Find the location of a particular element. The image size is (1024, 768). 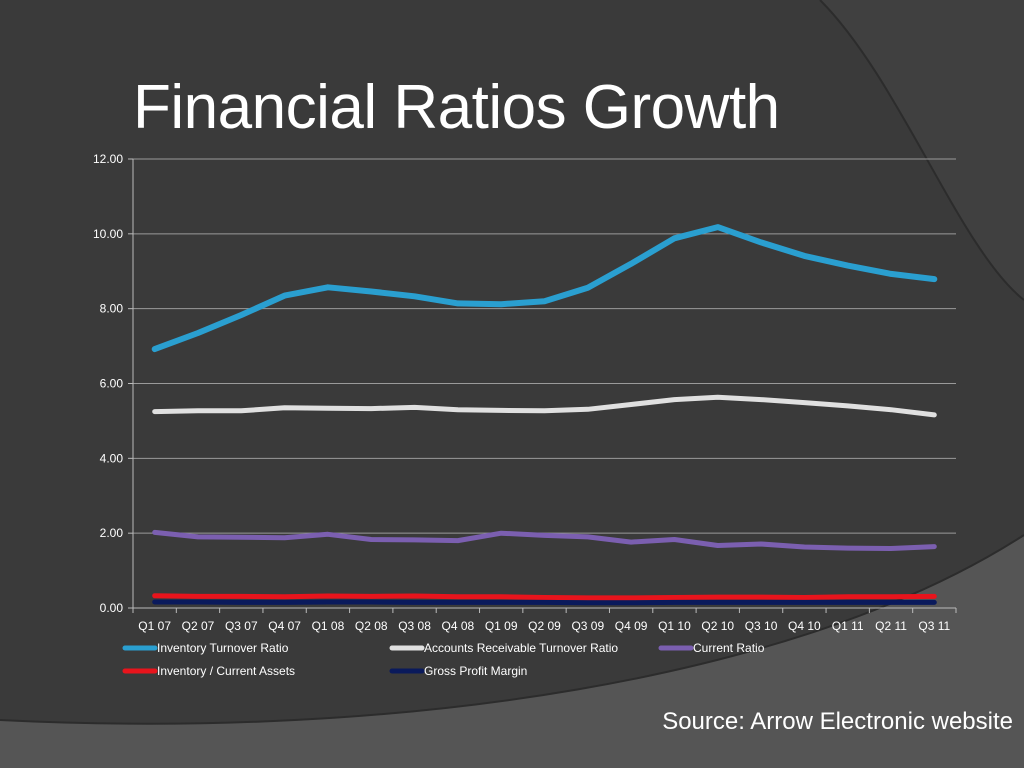

slide-title: Financial Ratios Growth is located at coordinates (456, 107).